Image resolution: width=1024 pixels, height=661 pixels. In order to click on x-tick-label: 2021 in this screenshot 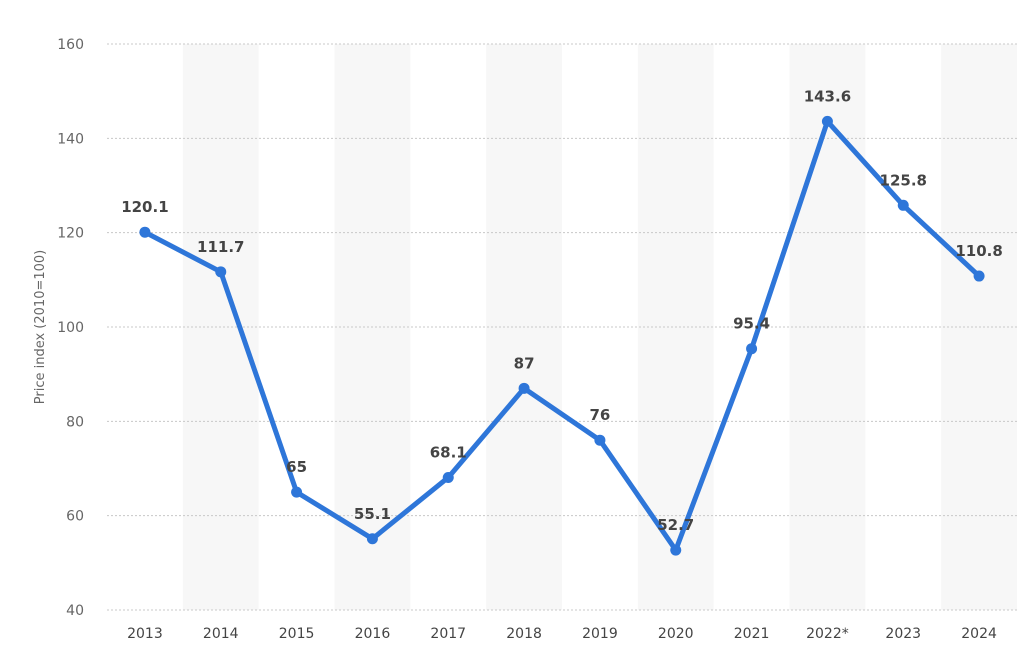, I will do `click(752, 634)`.